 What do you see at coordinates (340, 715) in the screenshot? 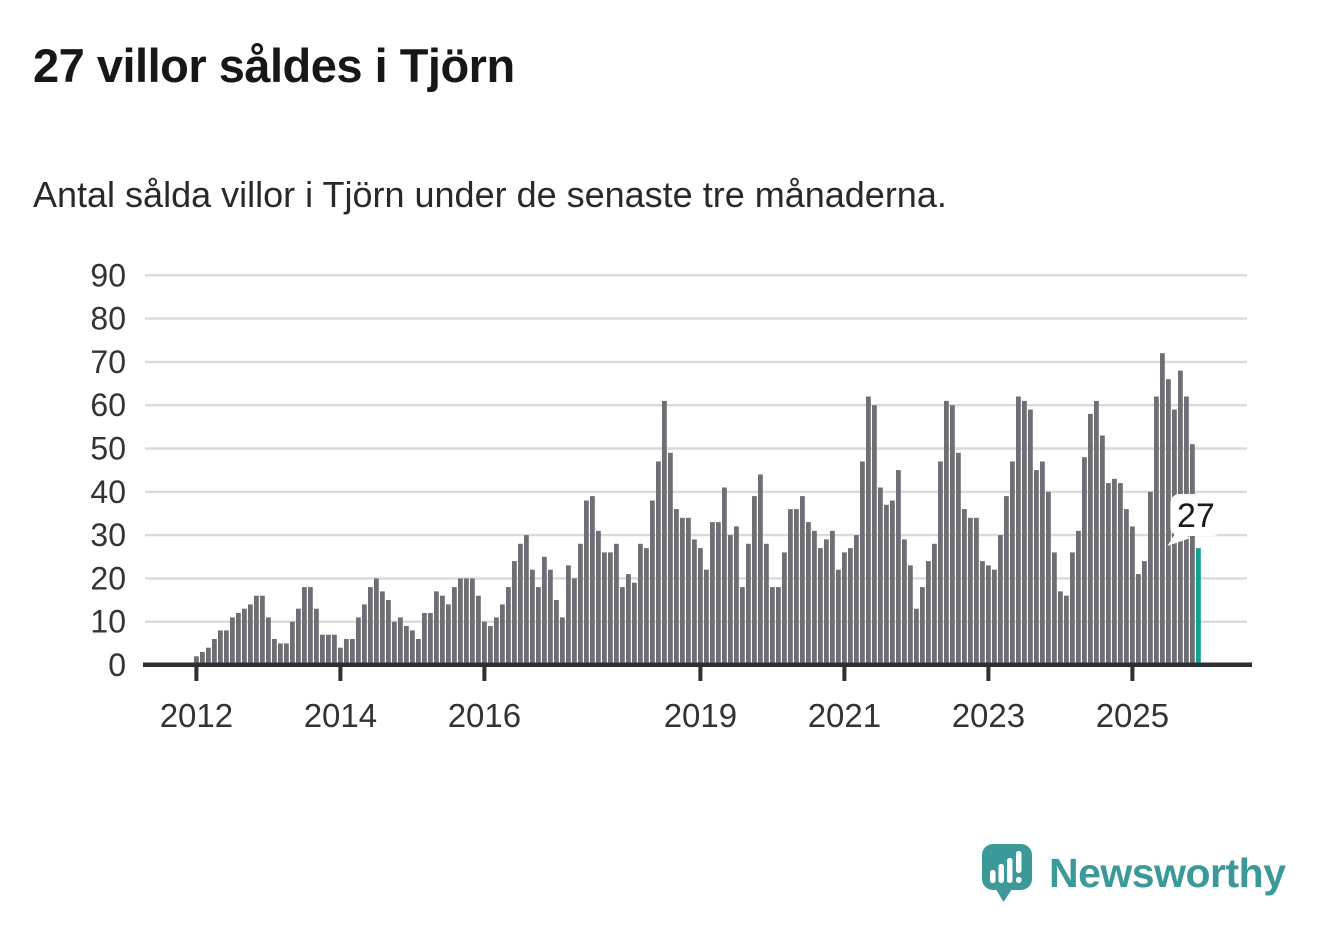
I see `x-axis-tick-label: 2014` at bounding box center [340, 715].